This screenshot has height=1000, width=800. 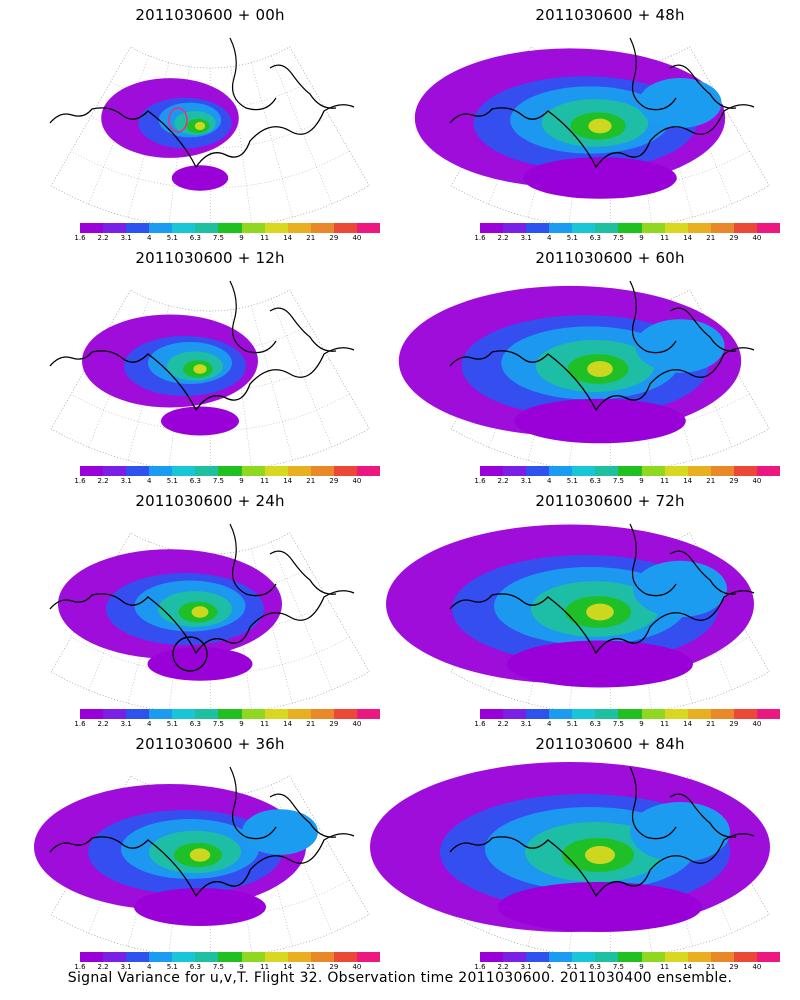 What do you see at coordinates (210, 501) in the screenshot?
I see `panel-title: 2011030600 + 24h` at bounding box center [210, 501].